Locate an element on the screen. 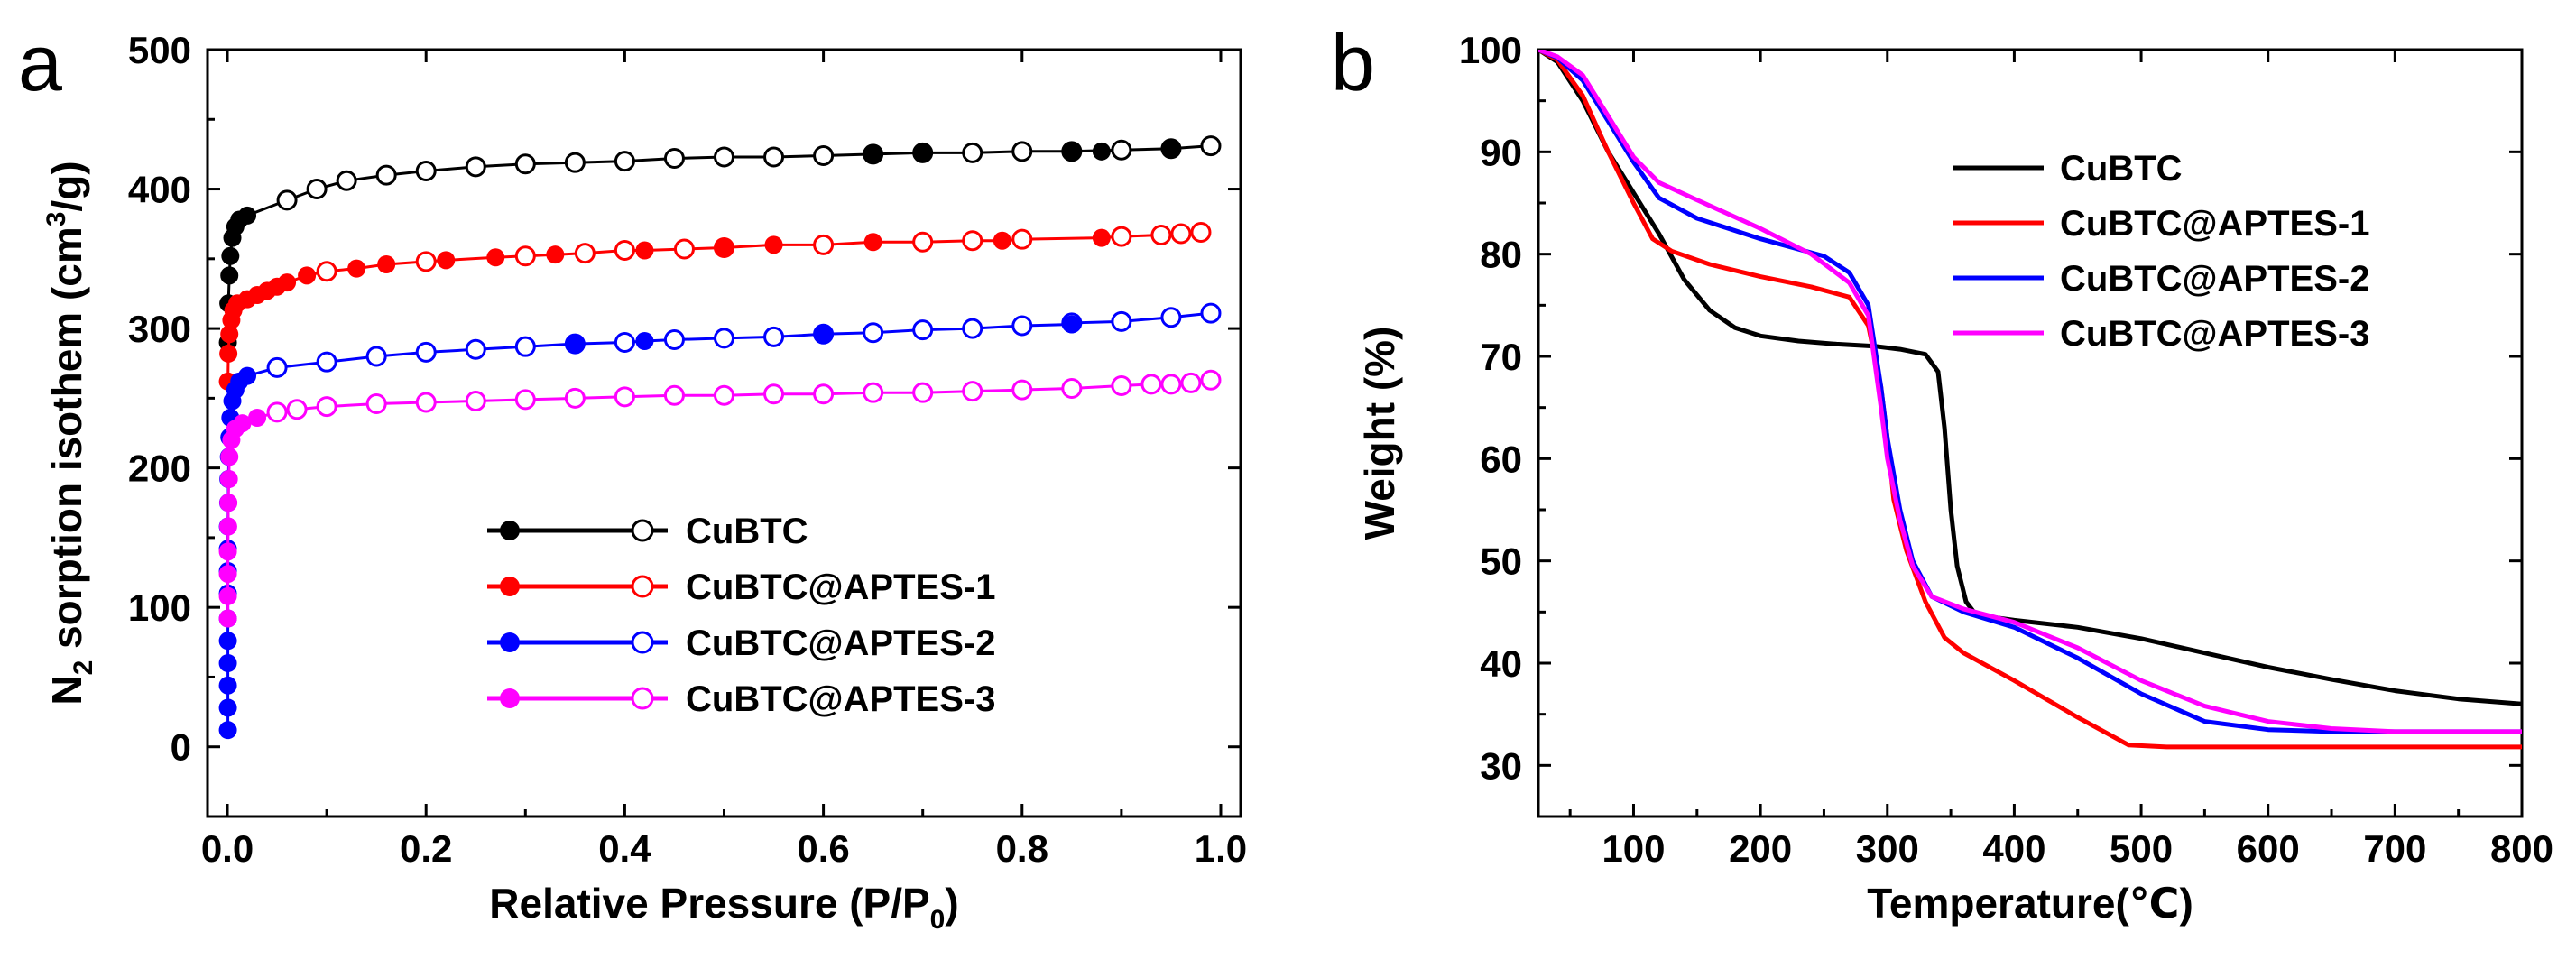 The width and height of the screenshot is (2576, 969). x-tick-label: 300 is located at coordinates (1887, 848).